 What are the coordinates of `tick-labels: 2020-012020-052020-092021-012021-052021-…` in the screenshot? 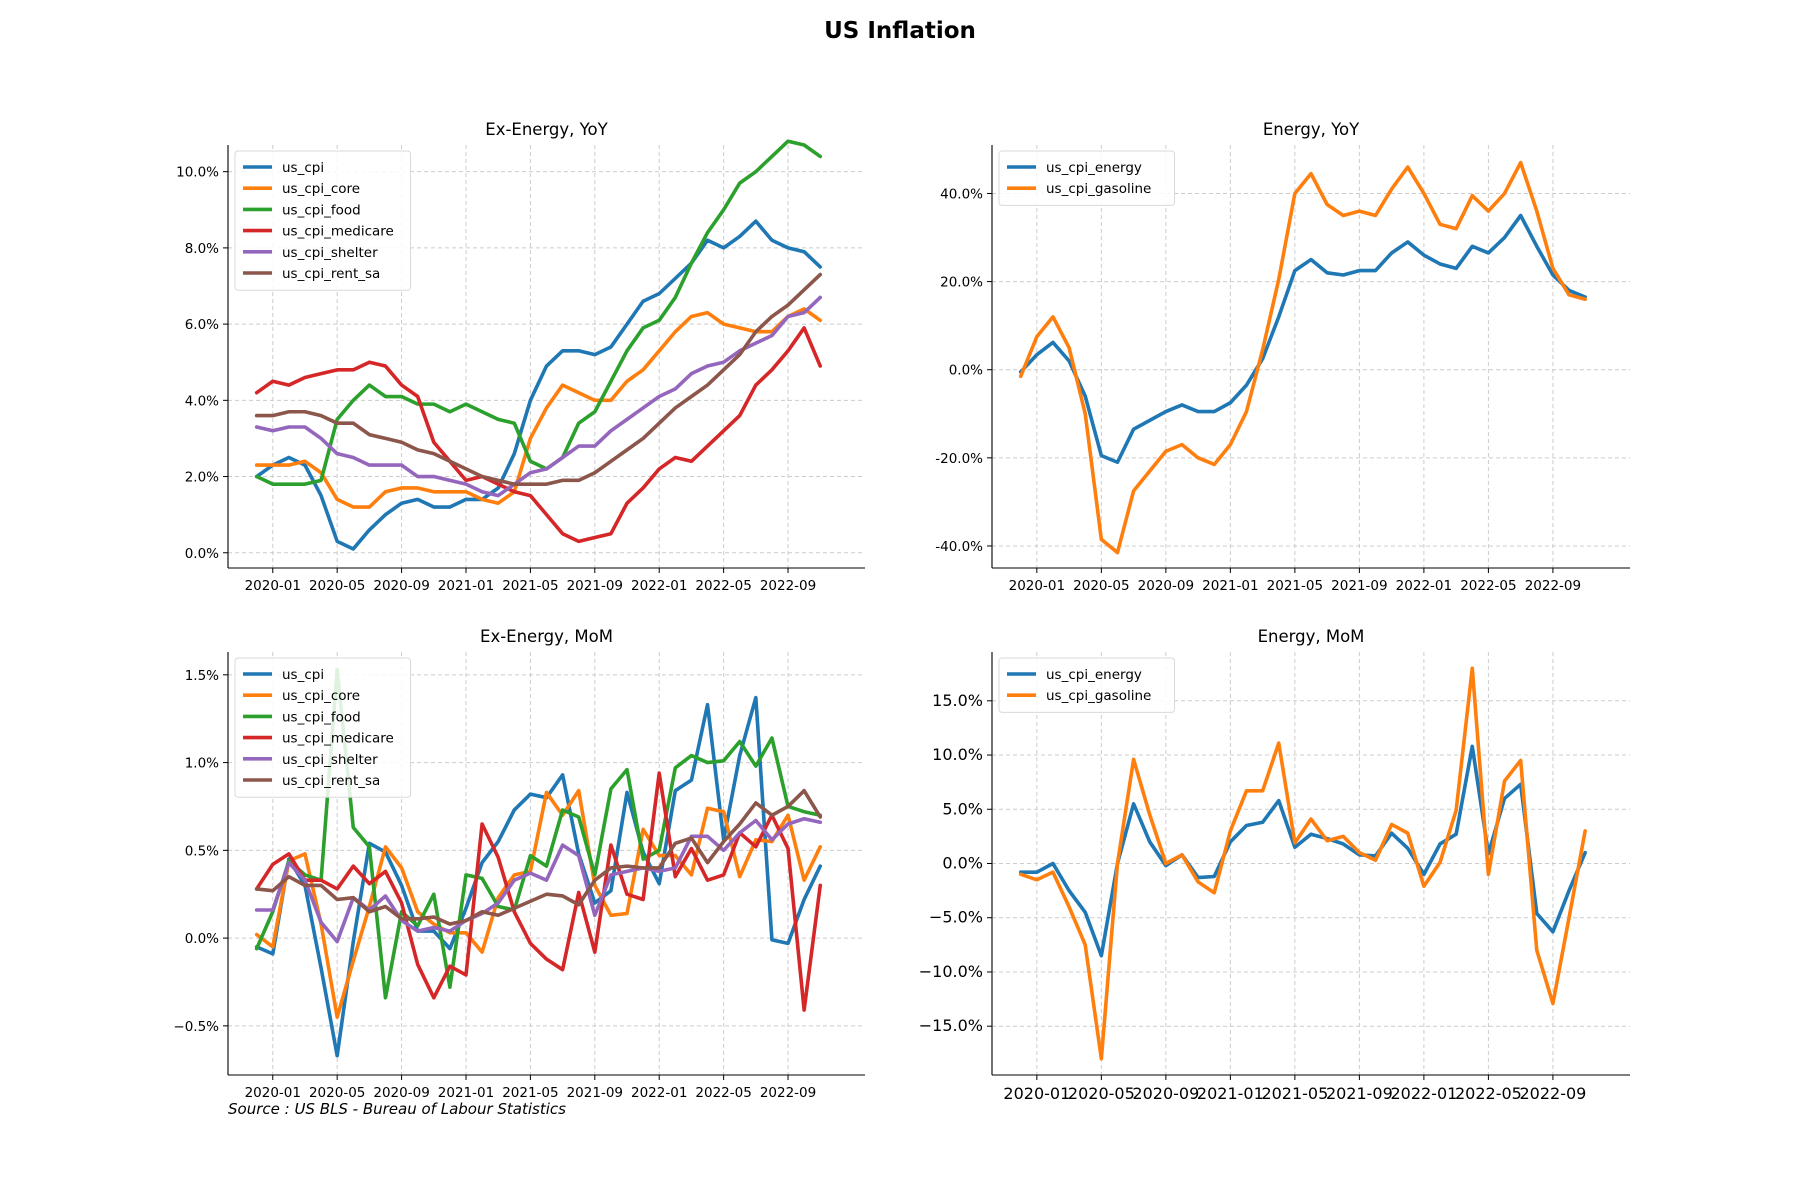 It's located at (1253, 897).